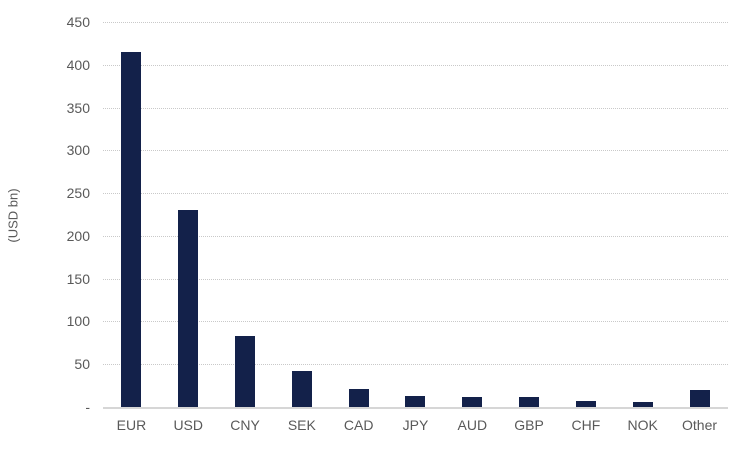 This screenshot has width=750, height=450. What do you see at coordinates (642, 214) in the screenshot?
I see `bar-column-nok` at bounding box center [642, 214].